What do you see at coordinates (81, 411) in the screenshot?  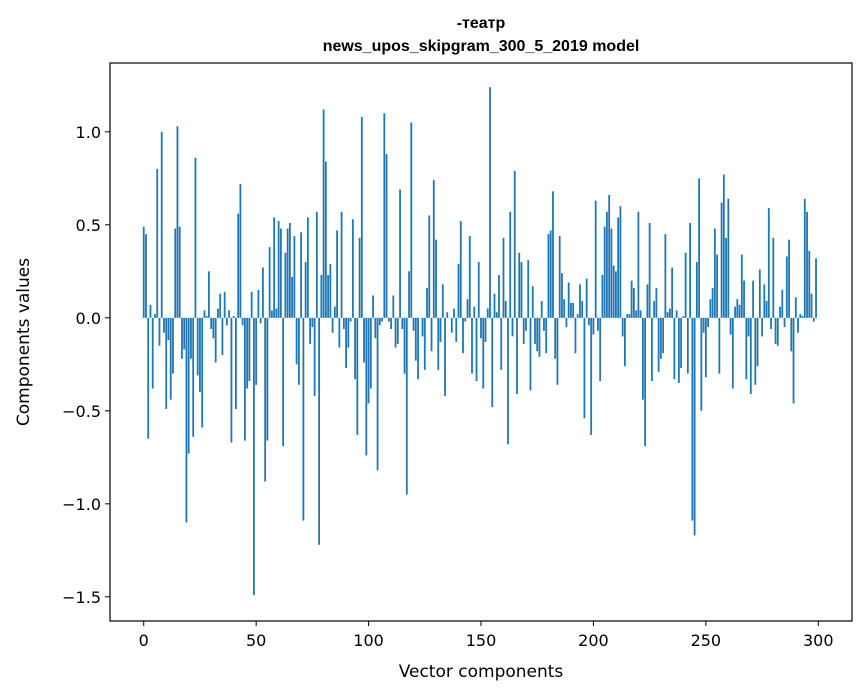 I see `y-tick-label-3: −0.5` at bounding box center [81, 411].